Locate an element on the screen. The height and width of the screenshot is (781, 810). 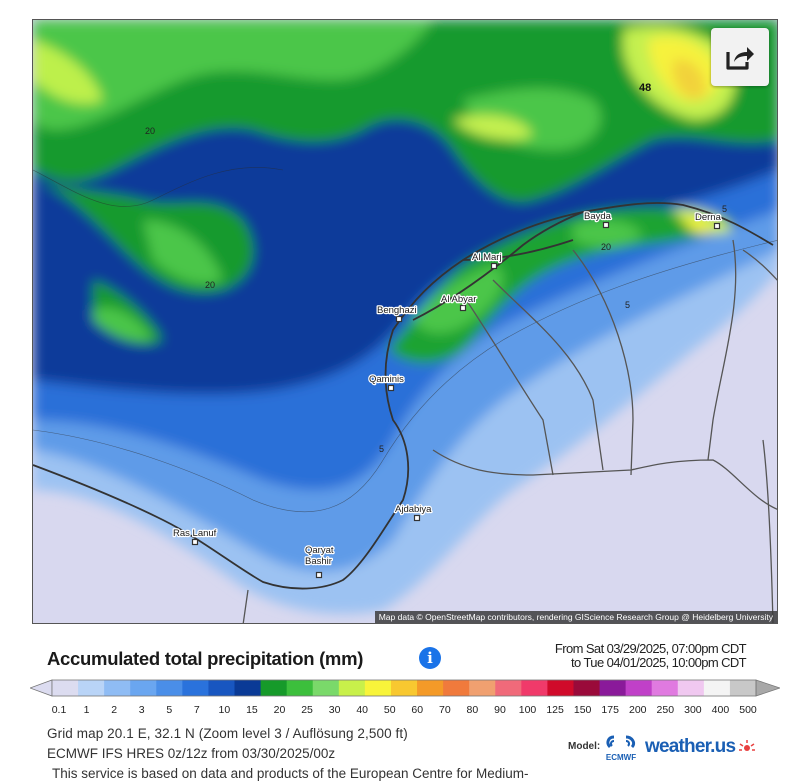
legend-tick-label: 5 is located at coordinates (169, 710).